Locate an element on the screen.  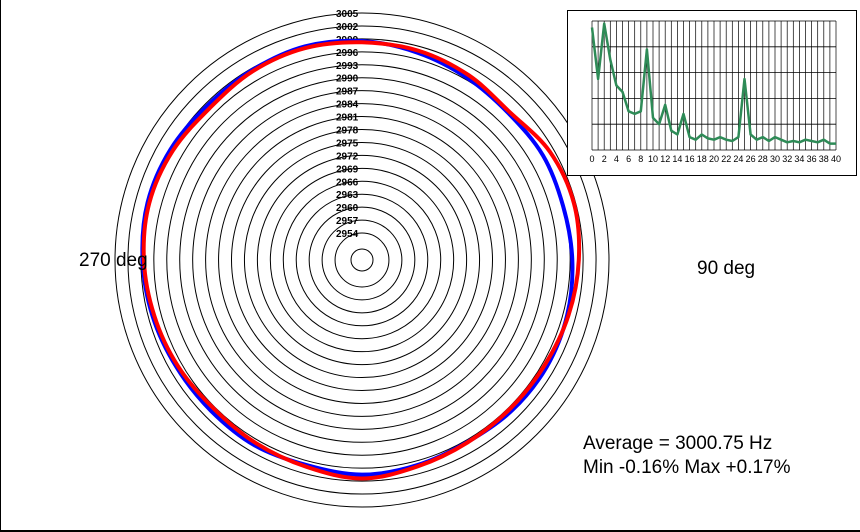
ring-label: 2984 is located at coordinates (347, 105).